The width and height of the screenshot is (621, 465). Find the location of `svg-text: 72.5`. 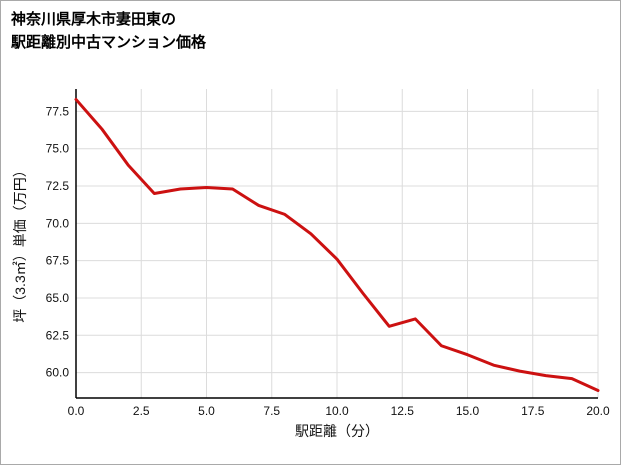

svg-text: 72.5 is located at coordinates (58, 186).